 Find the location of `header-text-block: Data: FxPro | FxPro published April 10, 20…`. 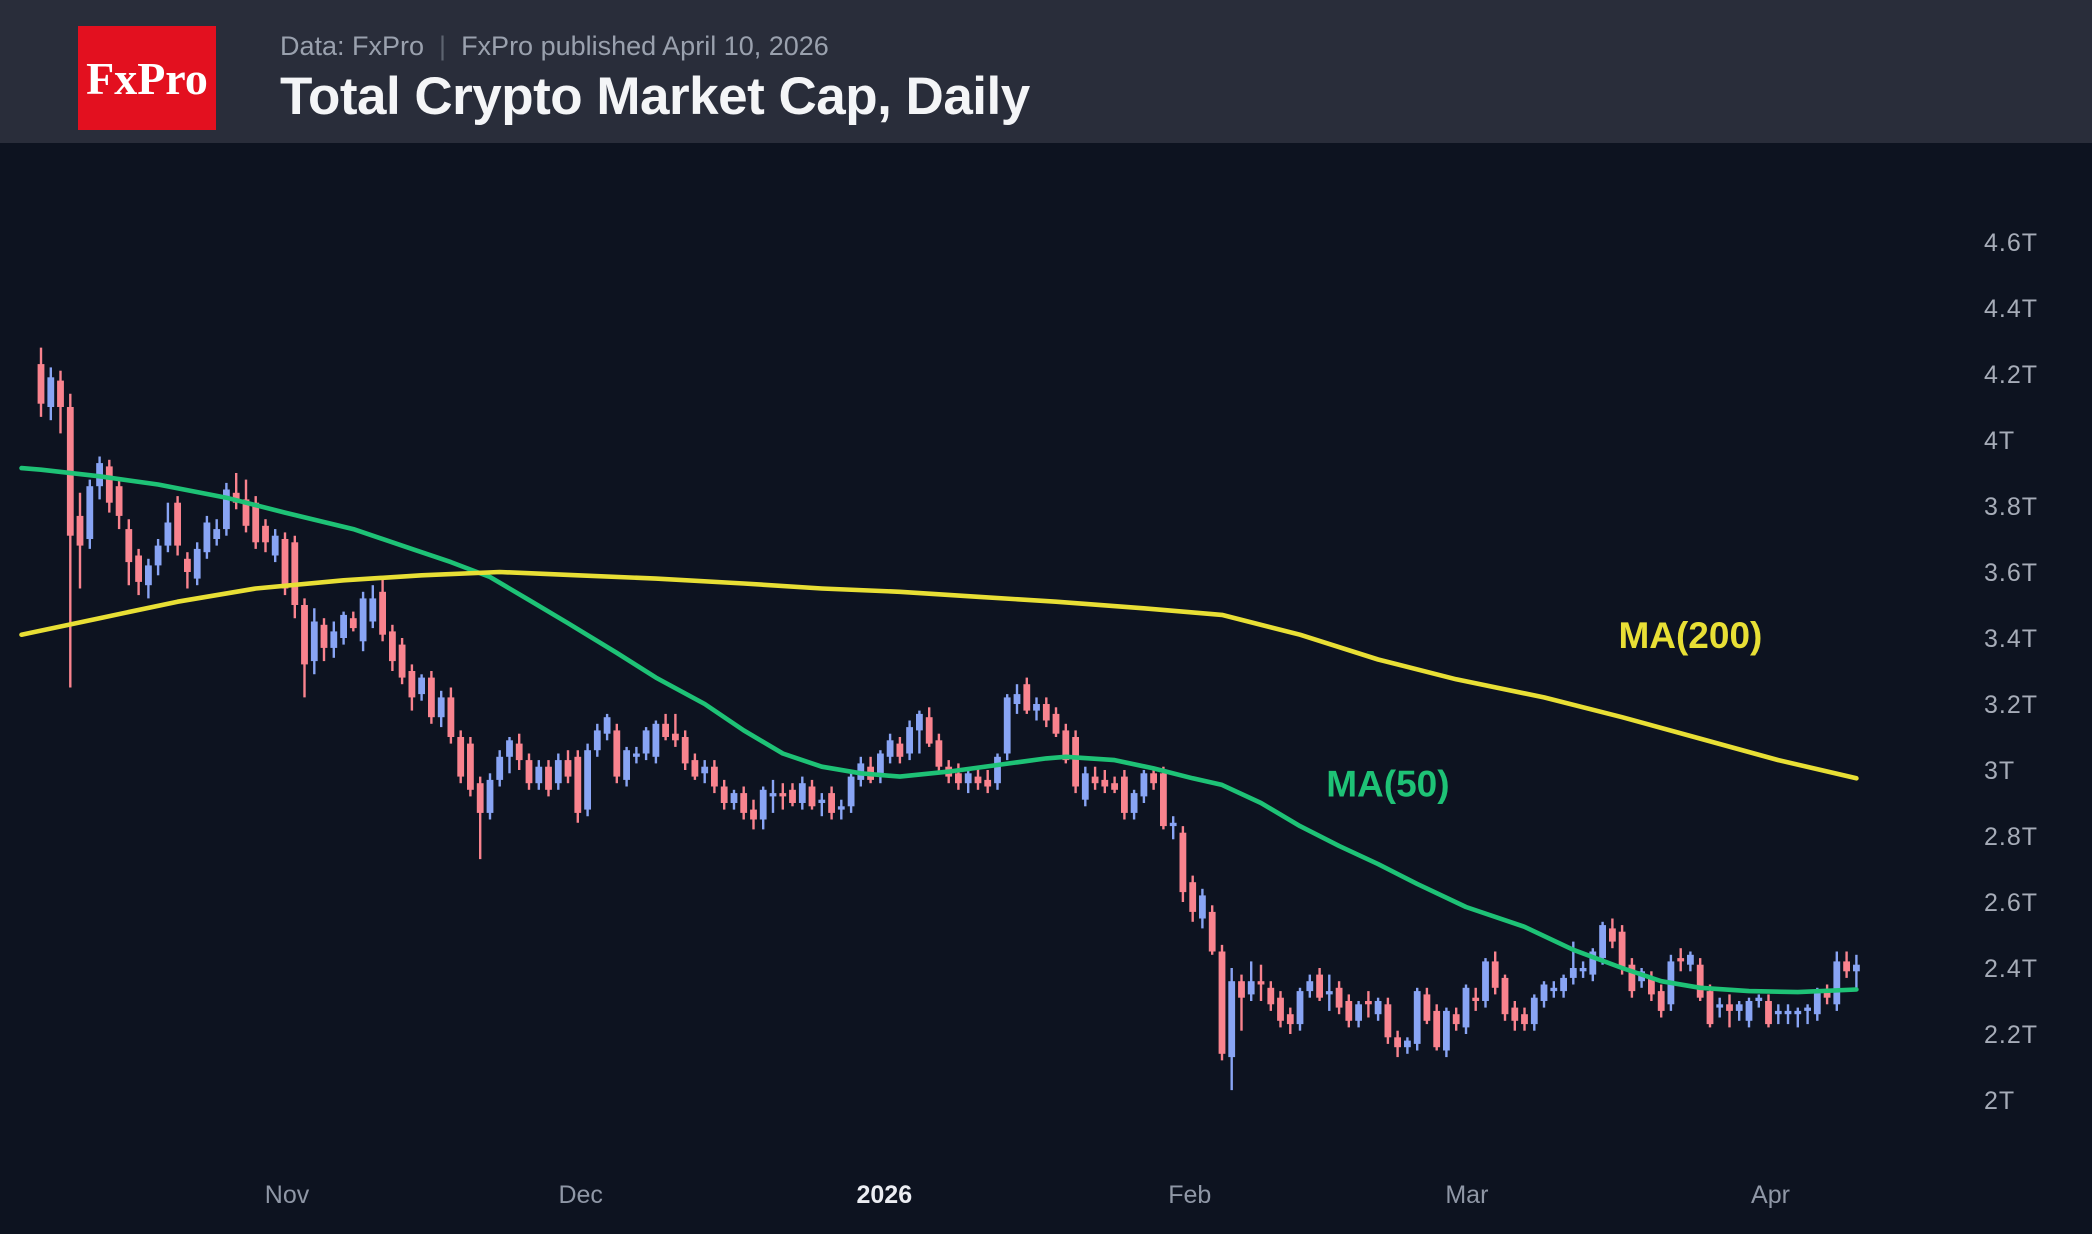

header-text-block: Data: FxPro | FxPro published April 10, 20… is located at coordinates (655, 78).